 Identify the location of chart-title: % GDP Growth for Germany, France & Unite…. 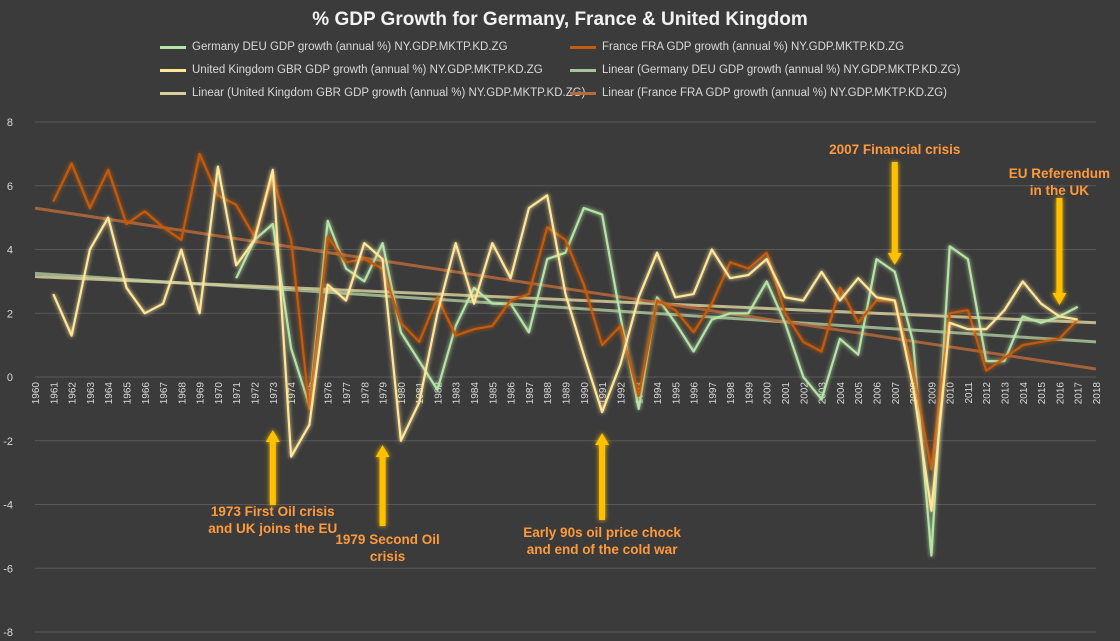
(560, 19).